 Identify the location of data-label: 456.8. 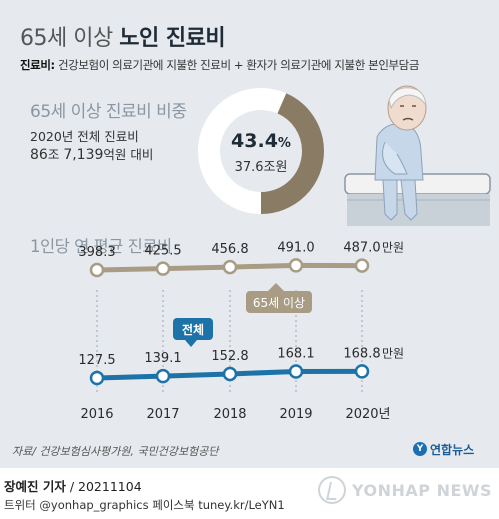
(229, 249).